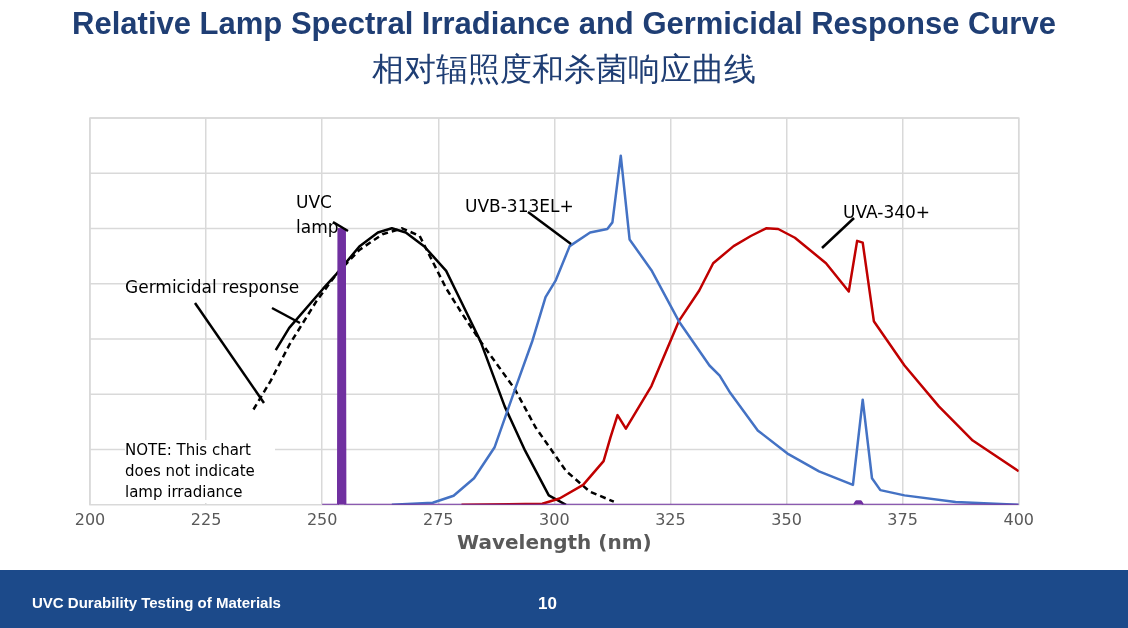 The image size is (1128, 628). What do you see at coordinates (554, 542) in the screenshot?
I see `x-axis-title: Wavelength (nm)` at bounding box center [554, 542].